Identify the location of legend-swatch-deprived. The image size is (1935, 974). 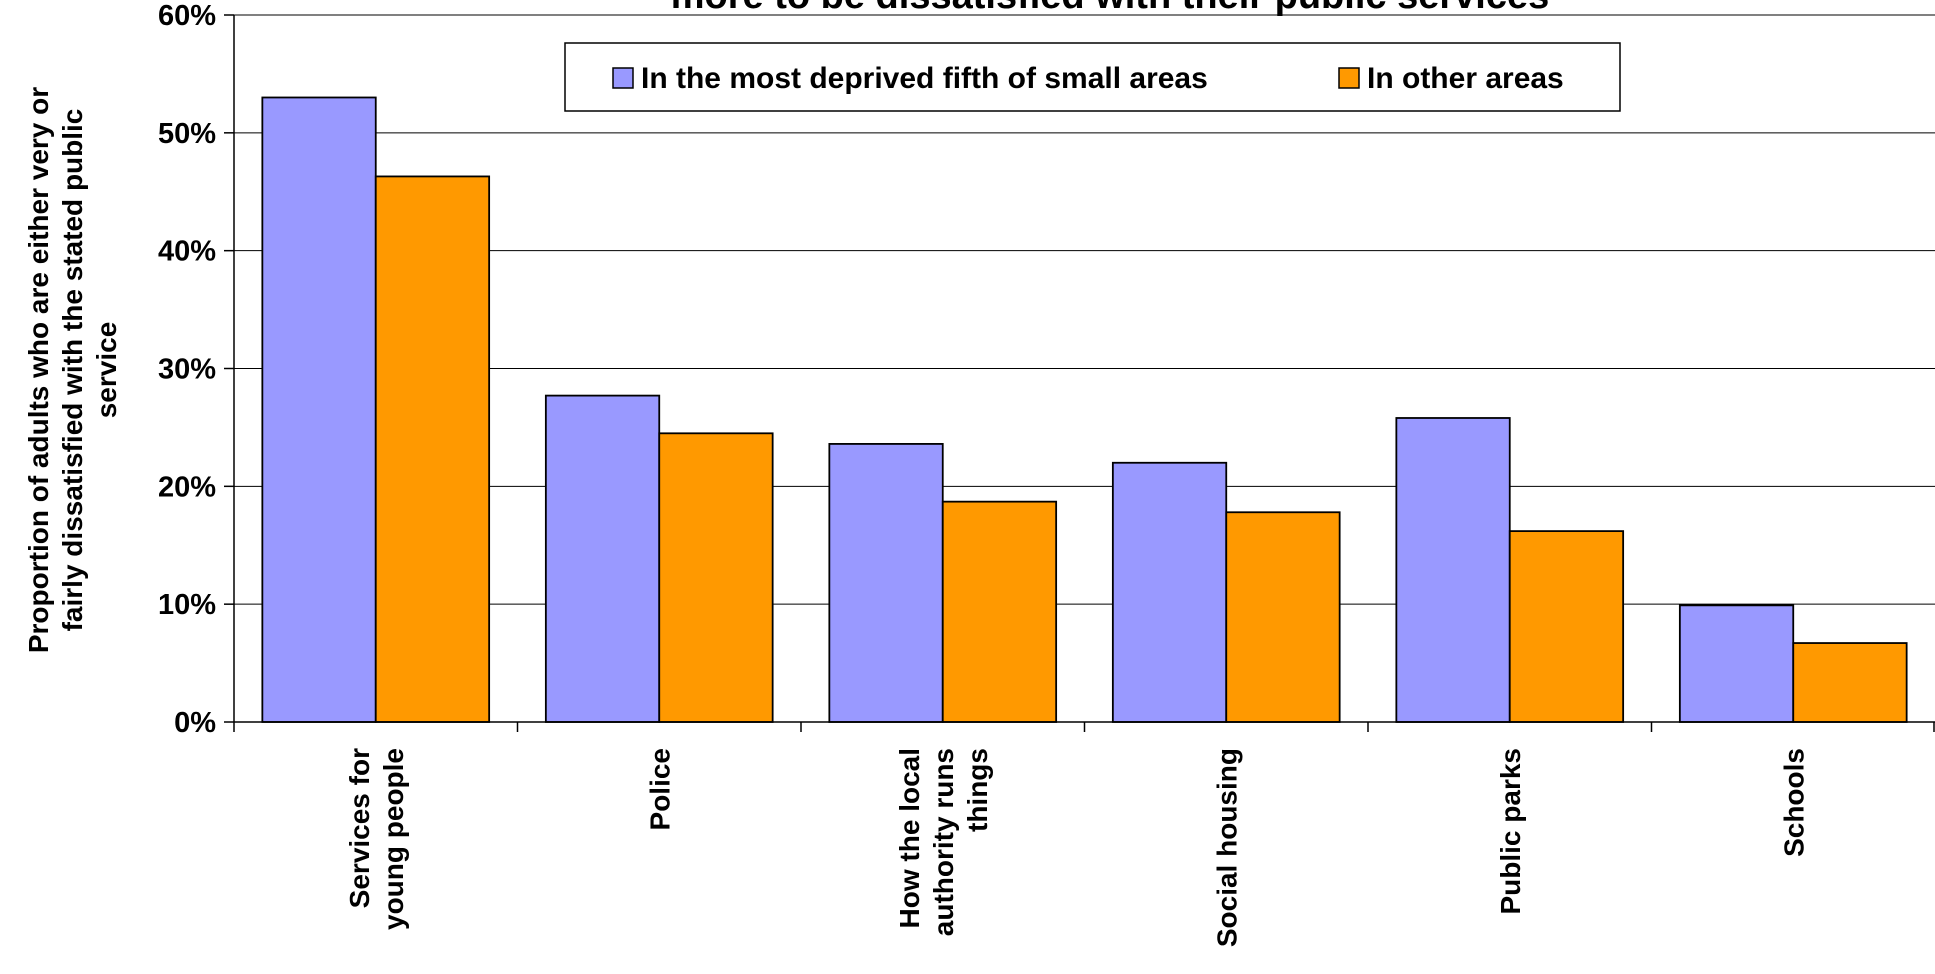
(623, 78).